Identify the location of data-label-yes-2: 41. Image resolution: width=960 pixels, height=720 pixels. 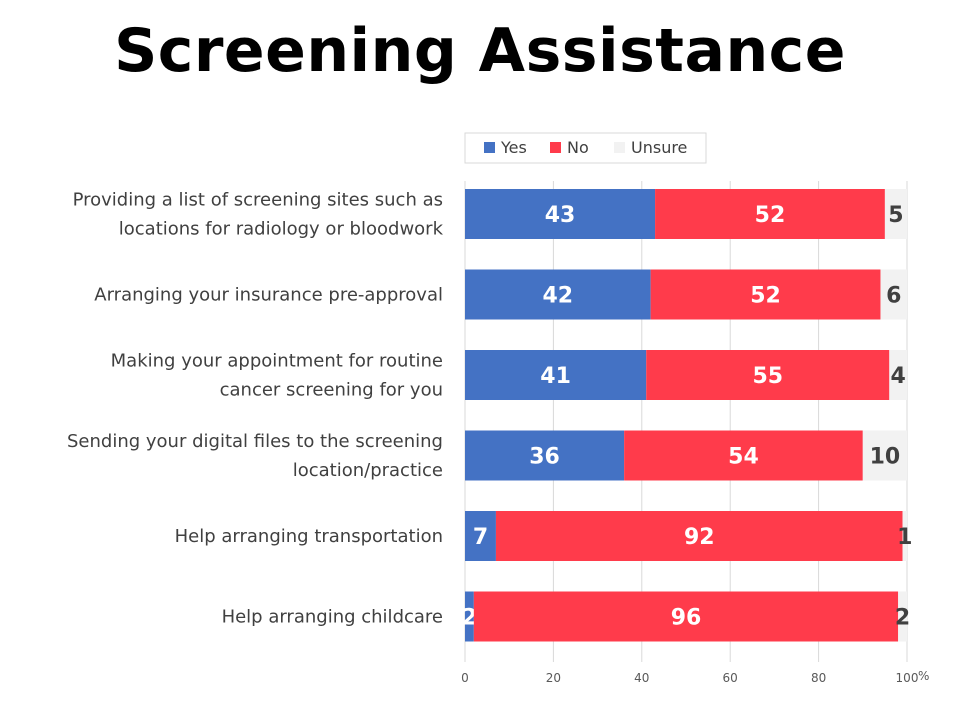
(555, 376).